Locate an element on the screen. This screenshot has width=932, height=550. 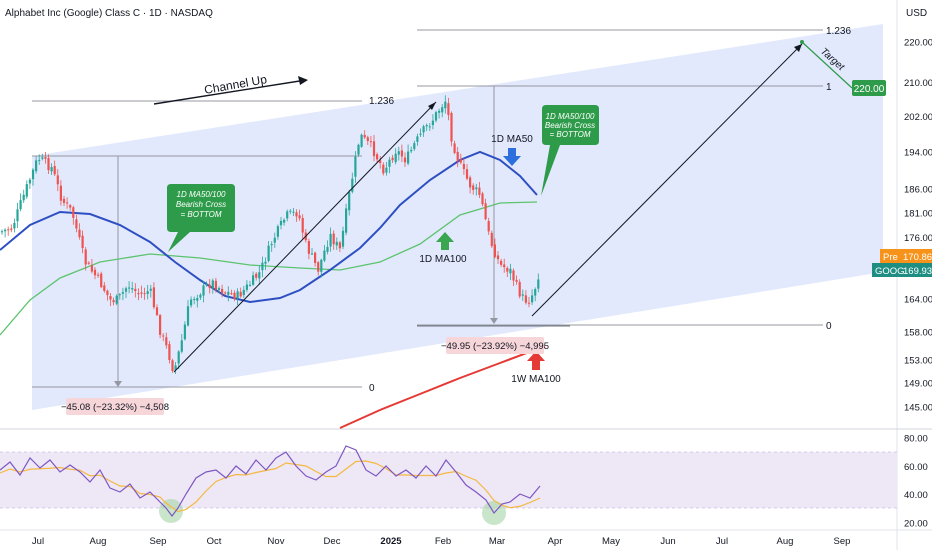
rsi-band is located at coordinates (448, 480).